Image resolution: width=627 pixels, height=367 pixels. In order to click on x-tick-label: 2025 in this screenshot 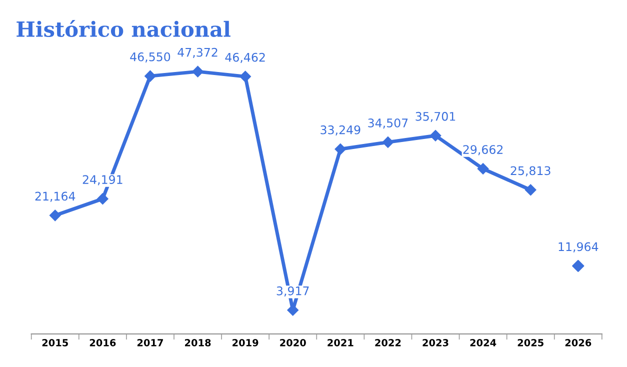, I will do `click(531, 342)`.